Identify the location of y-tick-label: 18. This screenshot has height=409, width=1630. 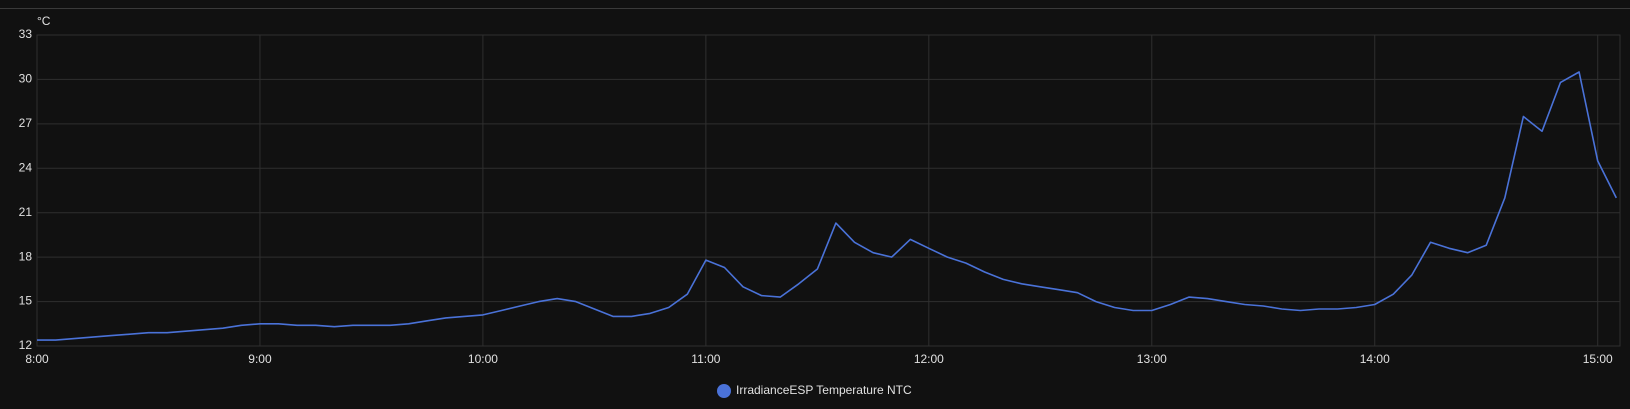
(26, 256).